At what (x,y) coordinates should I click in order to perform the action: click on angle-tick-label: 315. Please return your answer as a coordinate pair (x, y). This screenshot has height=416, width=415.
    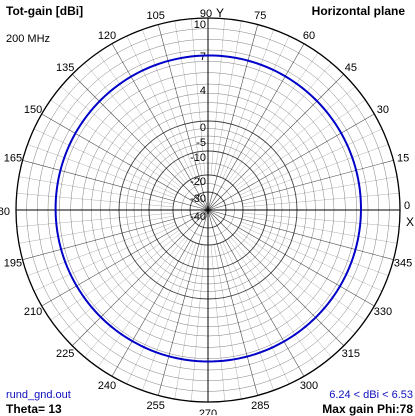
    Looking at the image, I should click on (351, 354).